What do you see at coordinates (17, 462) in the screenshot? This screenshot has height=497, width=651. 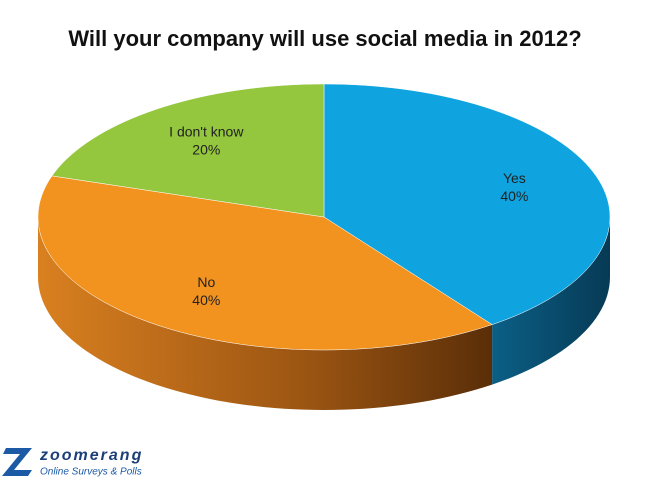 I see `logo-icon` at bounding box center [17, 462].